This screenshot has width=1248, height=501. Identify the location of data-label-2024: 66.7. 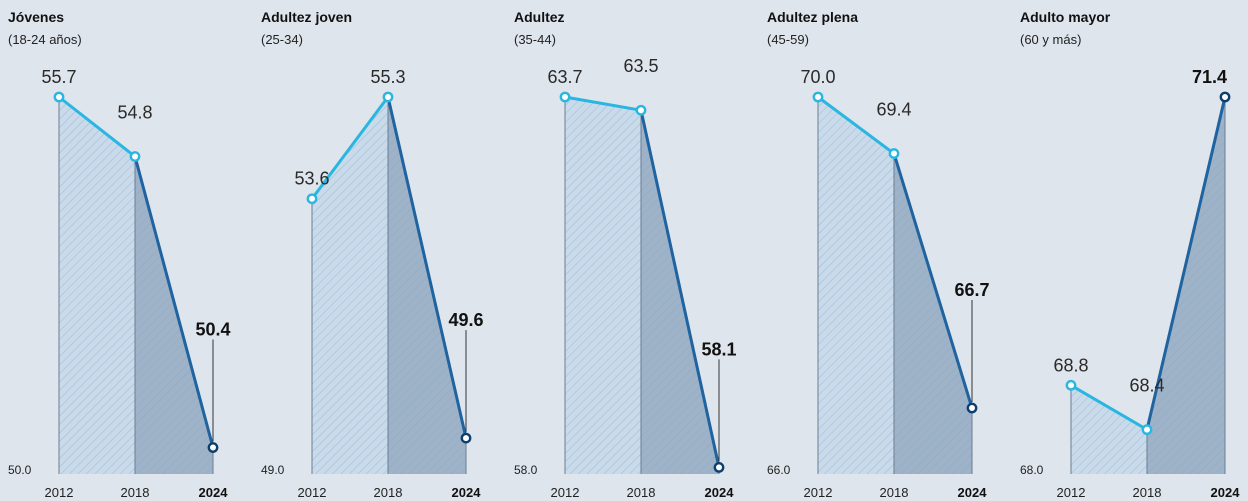
(971, 290).